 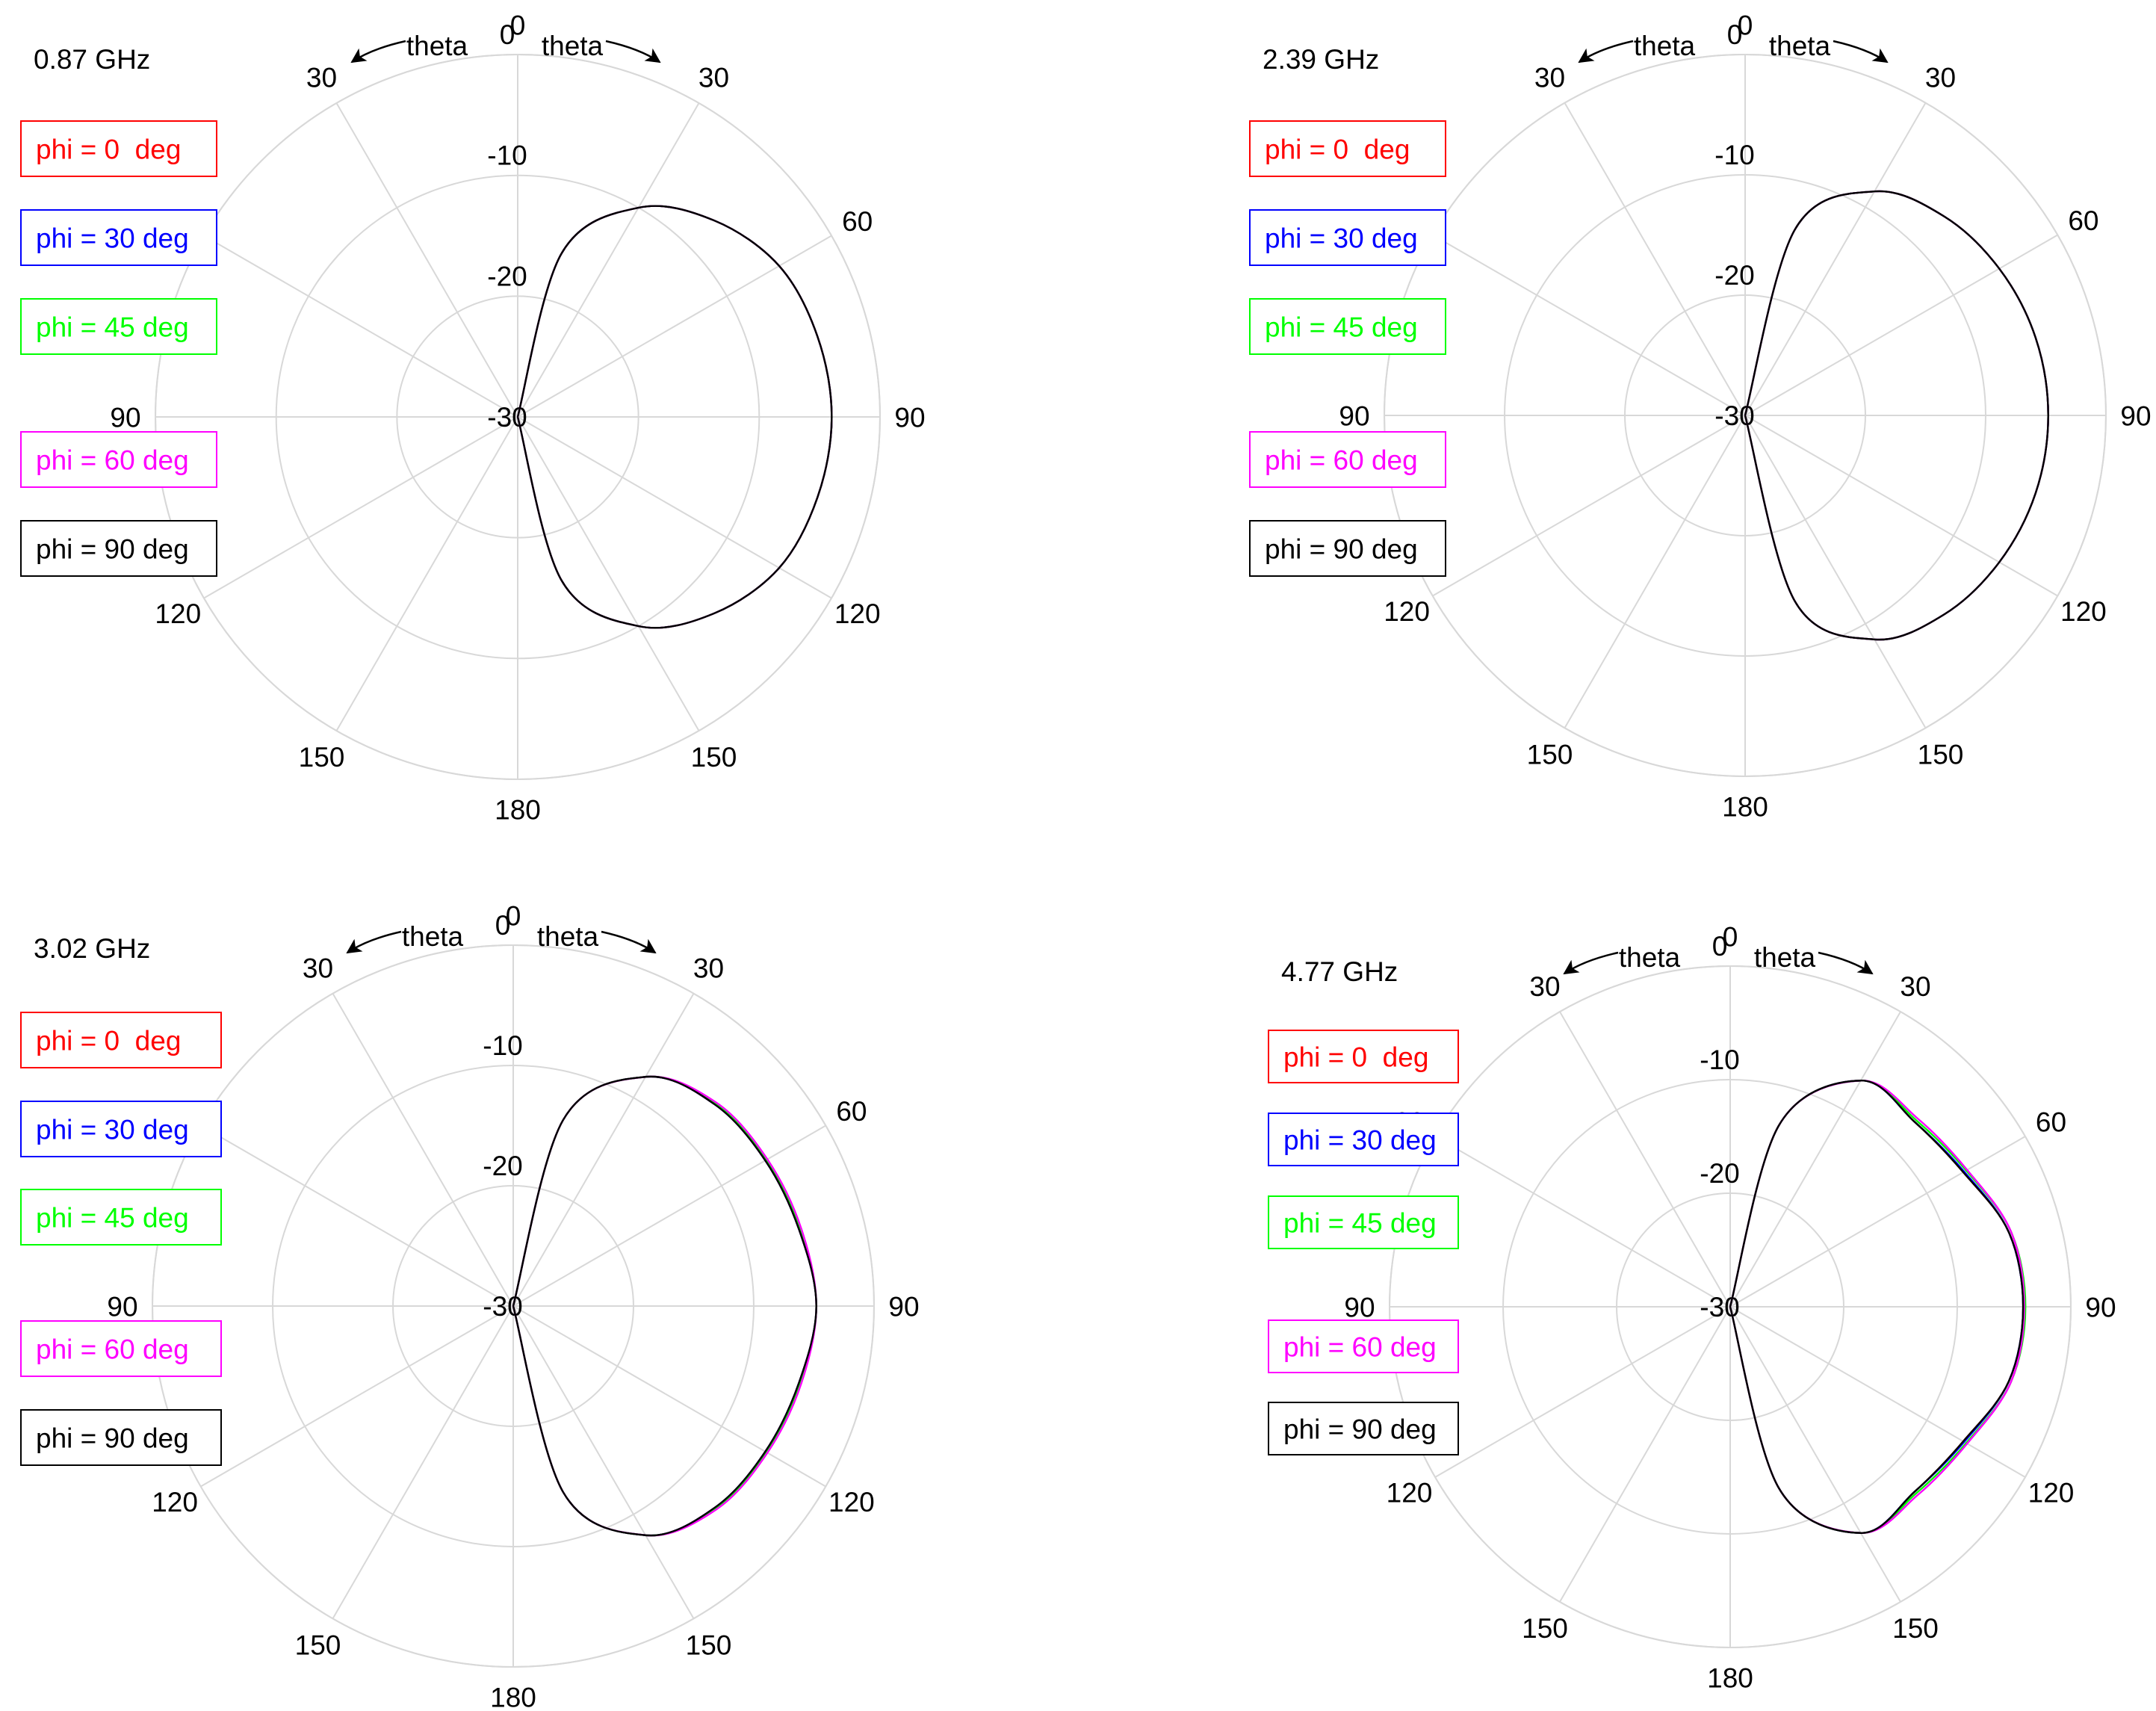 What do you see at coordinates (629, 942) in the screenshot?
I see `theta-arrow-right` at bounding box center [629, 942].